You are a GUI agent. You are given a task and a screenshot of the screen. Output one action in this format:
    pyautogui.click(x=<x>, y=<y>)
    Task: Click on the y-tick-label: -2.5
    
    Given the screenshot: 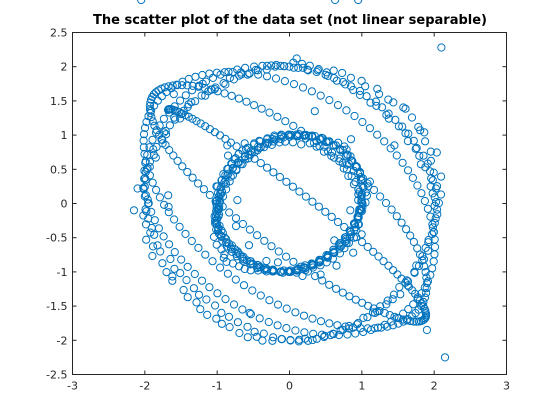 What is the action you would take?
    pyautogui.click(x=56, y=375)
    